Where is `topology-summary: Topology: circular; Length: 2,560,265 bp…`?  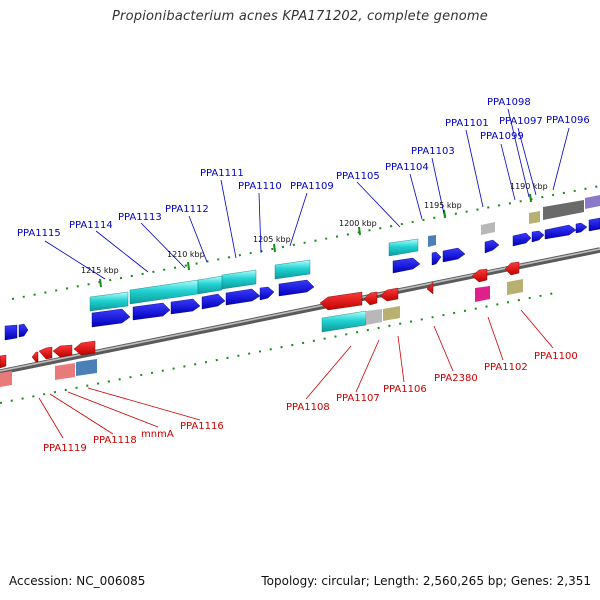
topology-summary: Topology: circular; Length: 2,560,265 bp… is located at coordinates (426, 581).